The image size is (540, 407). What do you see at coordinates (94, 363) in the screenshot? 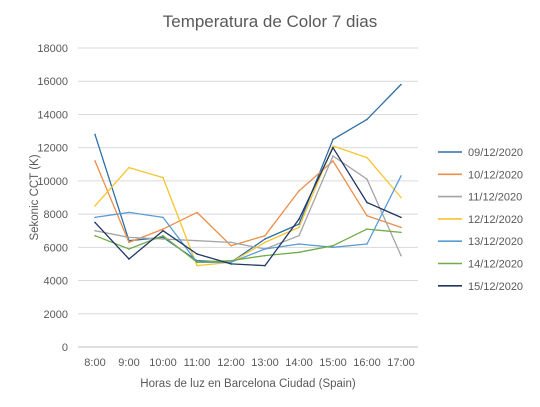
I see `x-tick-label: 8:00` at bounding box center [94, 363].